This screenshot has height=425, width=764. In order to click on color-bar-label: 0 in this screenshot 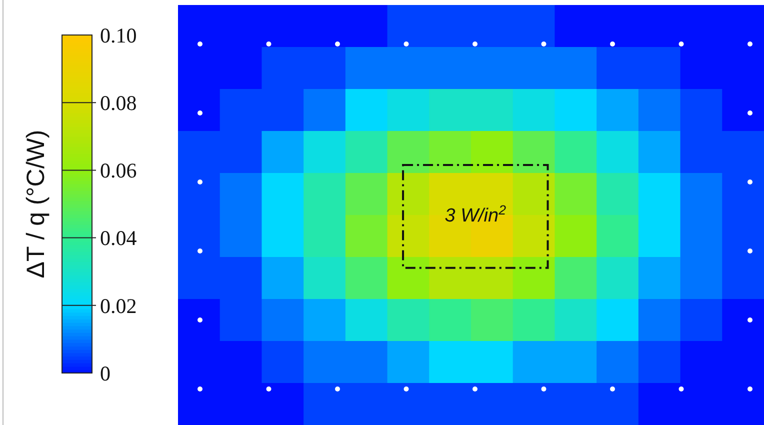, I will do `click(105, 373)`.